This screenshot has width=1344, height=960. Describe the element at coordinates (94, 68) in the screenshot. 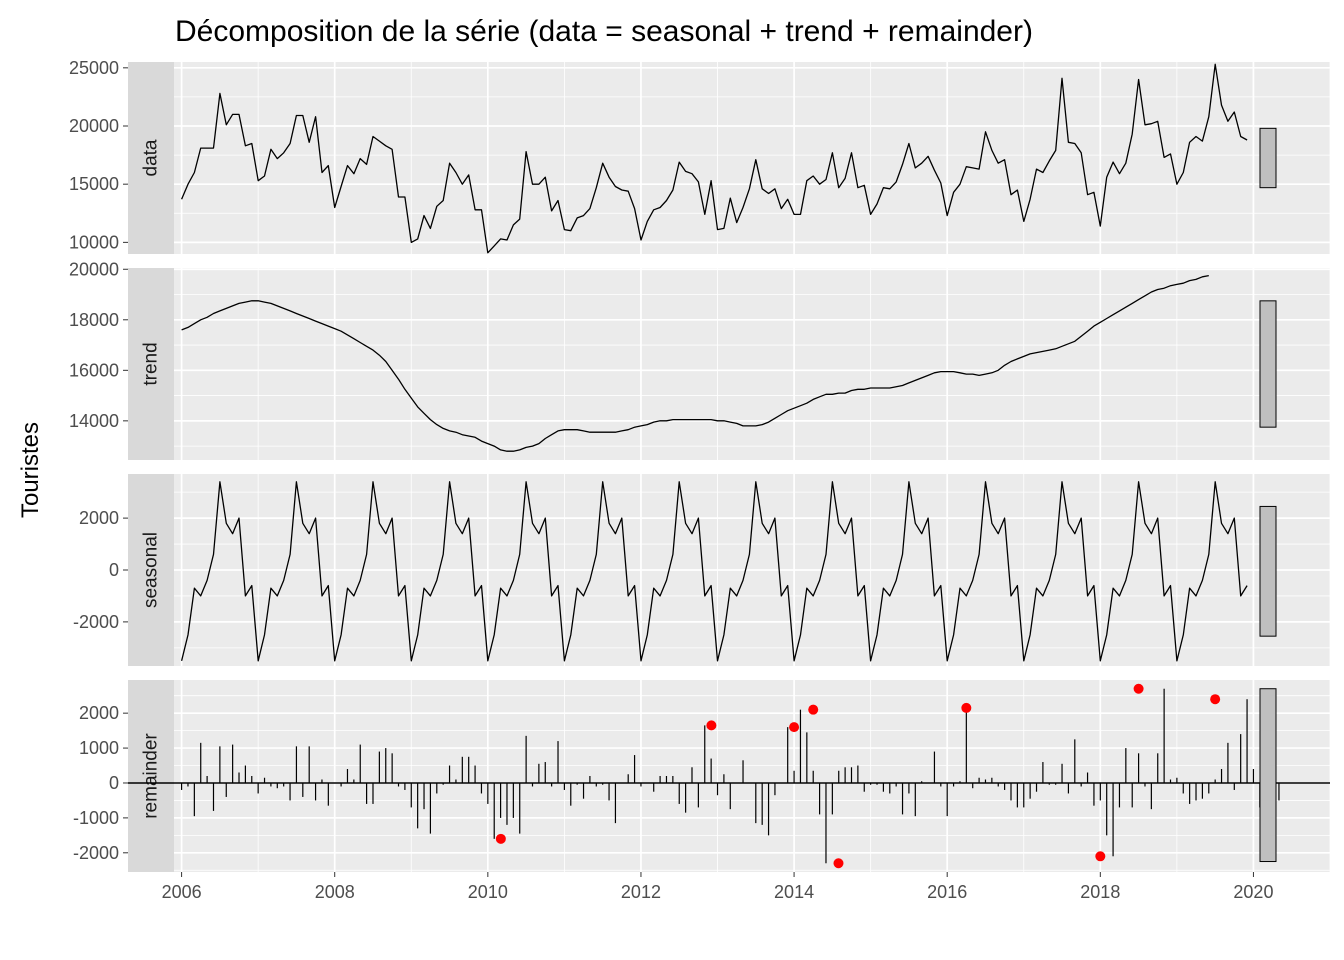

I see `y-tick-label: 25000` at that location.